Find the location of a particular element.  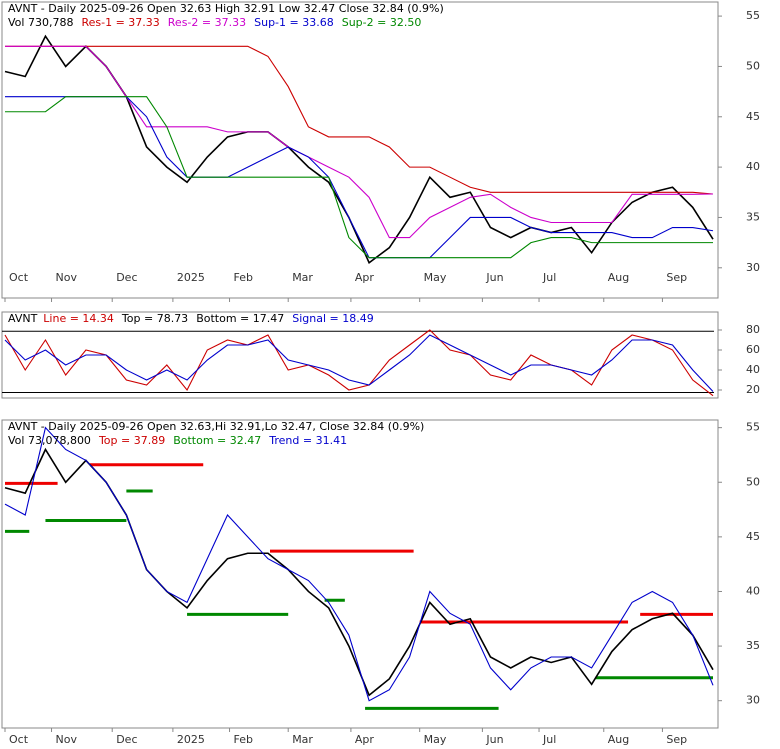

plot-frame is located at coordinates (360, 355).